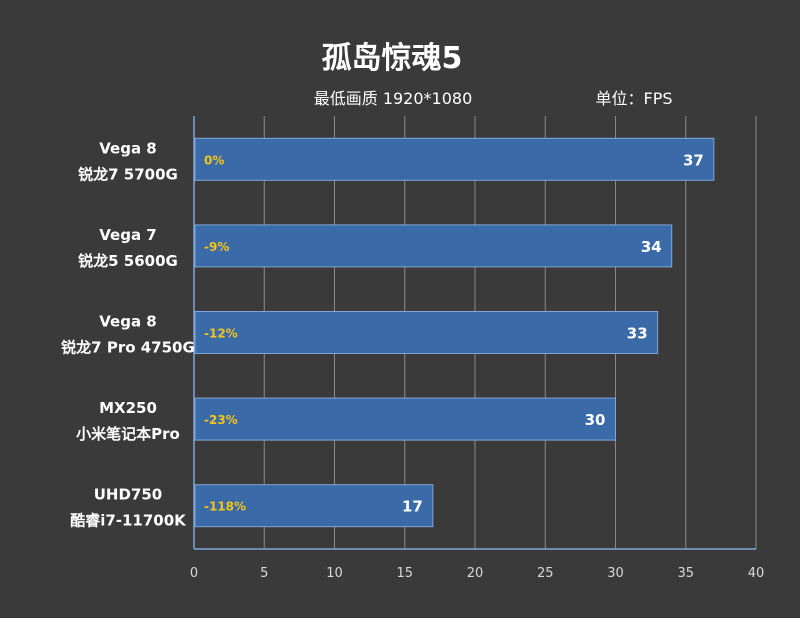  I want to click on unit-label: 单位：FPS, so click(633, 98).